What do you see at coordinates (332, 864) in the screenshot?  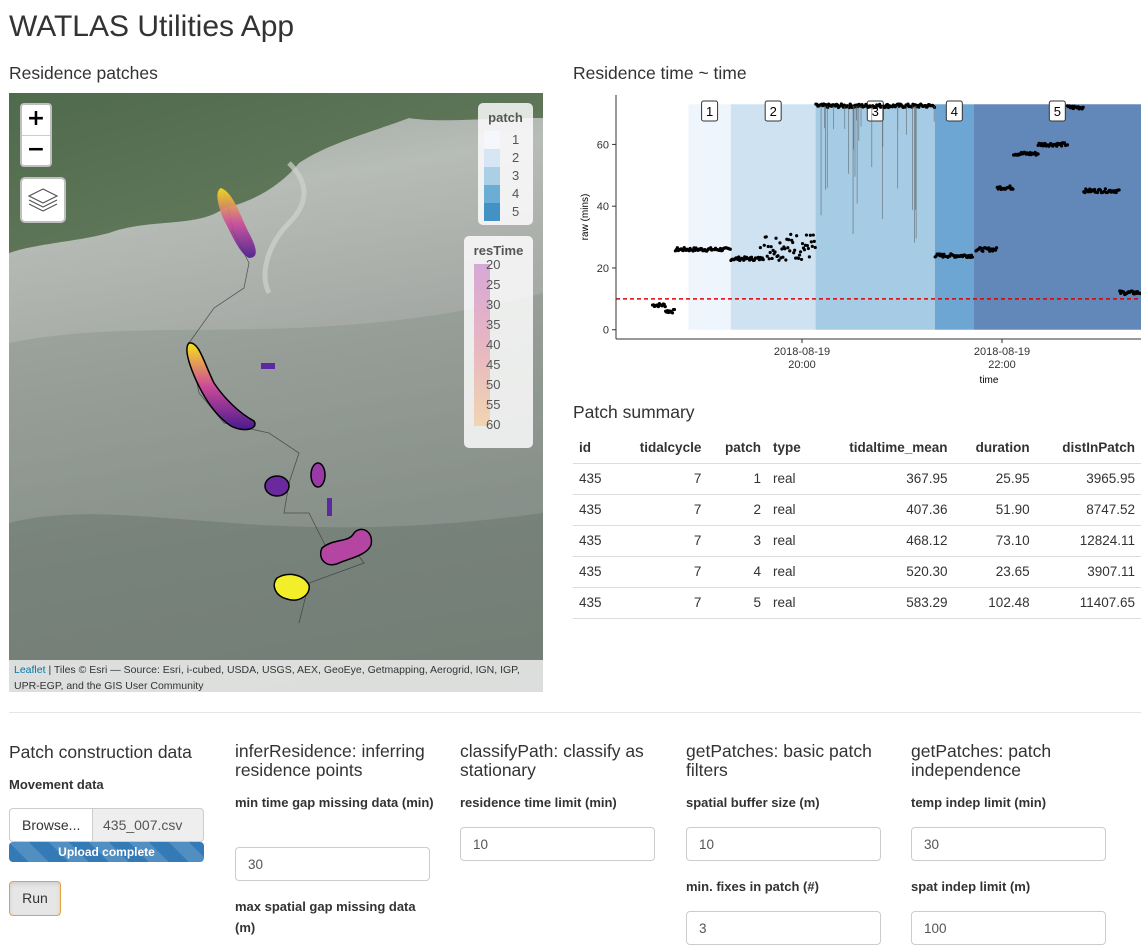 I see `min-time-gap-input` at bounding box center [332, 864].